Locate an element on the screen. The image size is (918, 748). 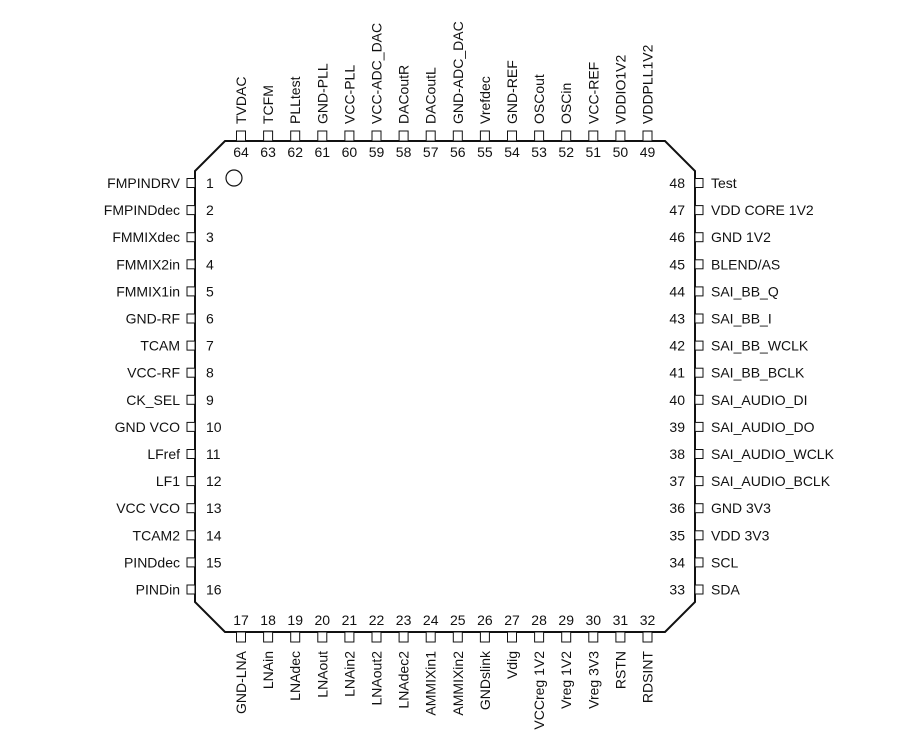
pin-name-label: FMPINDRV is located at coordinates (144, 183).